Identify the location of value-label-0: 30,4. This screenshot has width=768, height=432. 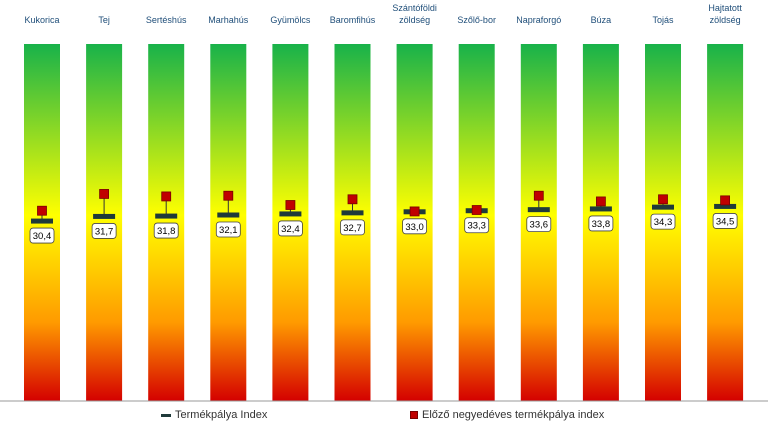
(42, 236).